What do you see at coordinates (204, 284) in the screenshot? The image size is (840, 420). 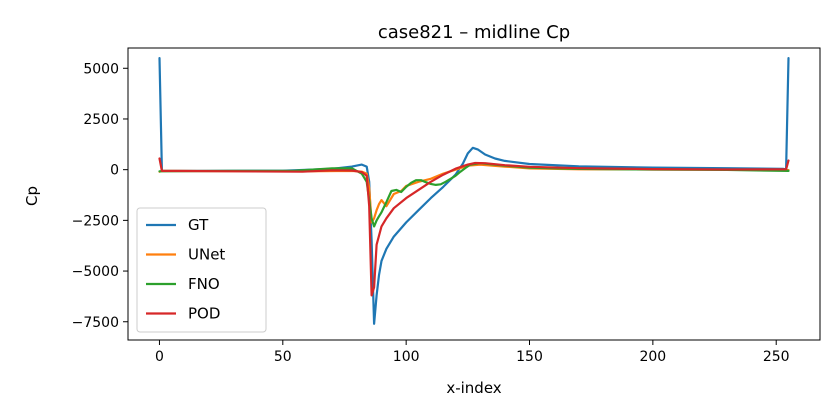 I see `legend-label-fno: FNO` at bounding box center [204, 284].